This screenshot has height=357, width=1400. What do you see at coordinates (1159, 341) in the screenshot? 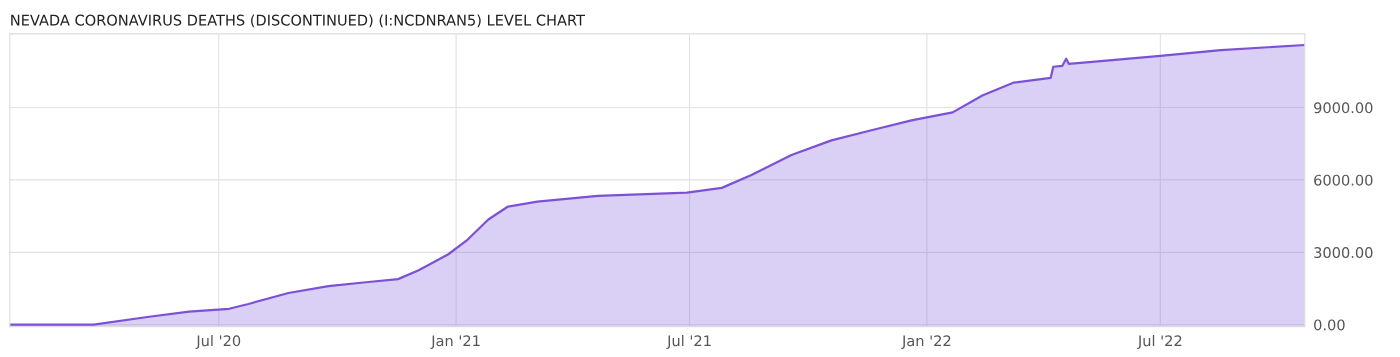
I see `x-tick-label: Jul '22` at bounding box center [1159, 341].